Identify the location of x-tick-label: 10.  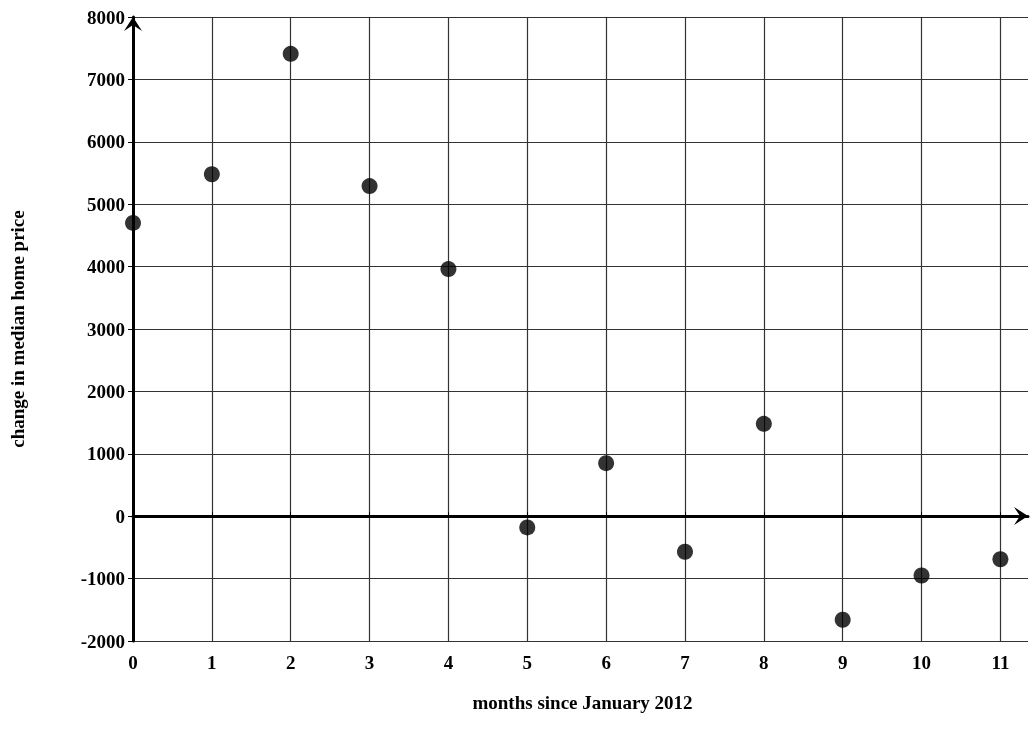
(922, 662).